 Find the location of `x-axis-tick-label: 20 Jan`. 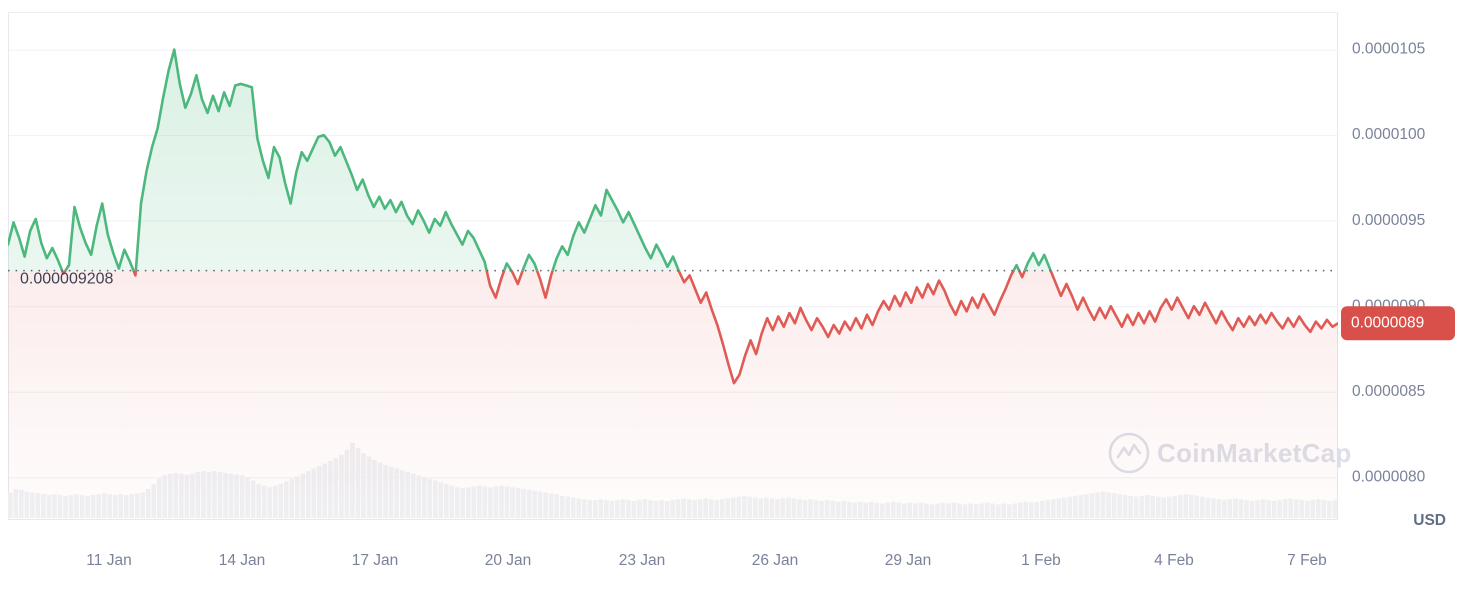

x-axis-tick-label: 20 Jan is located at coordinates (508, 560).